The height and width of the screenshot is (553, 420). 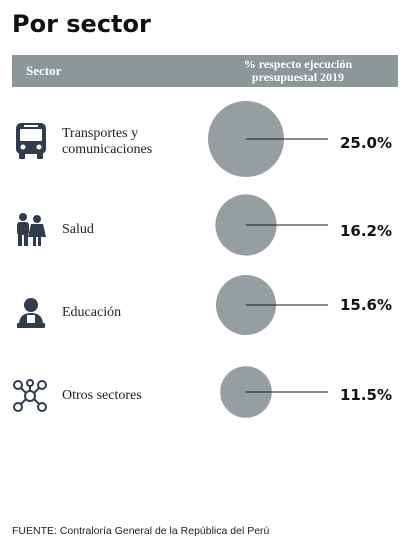 What do you see at coordinates (31, 141) in the screenshot?
I see `bus-icon` at bounding box center [31, 141].